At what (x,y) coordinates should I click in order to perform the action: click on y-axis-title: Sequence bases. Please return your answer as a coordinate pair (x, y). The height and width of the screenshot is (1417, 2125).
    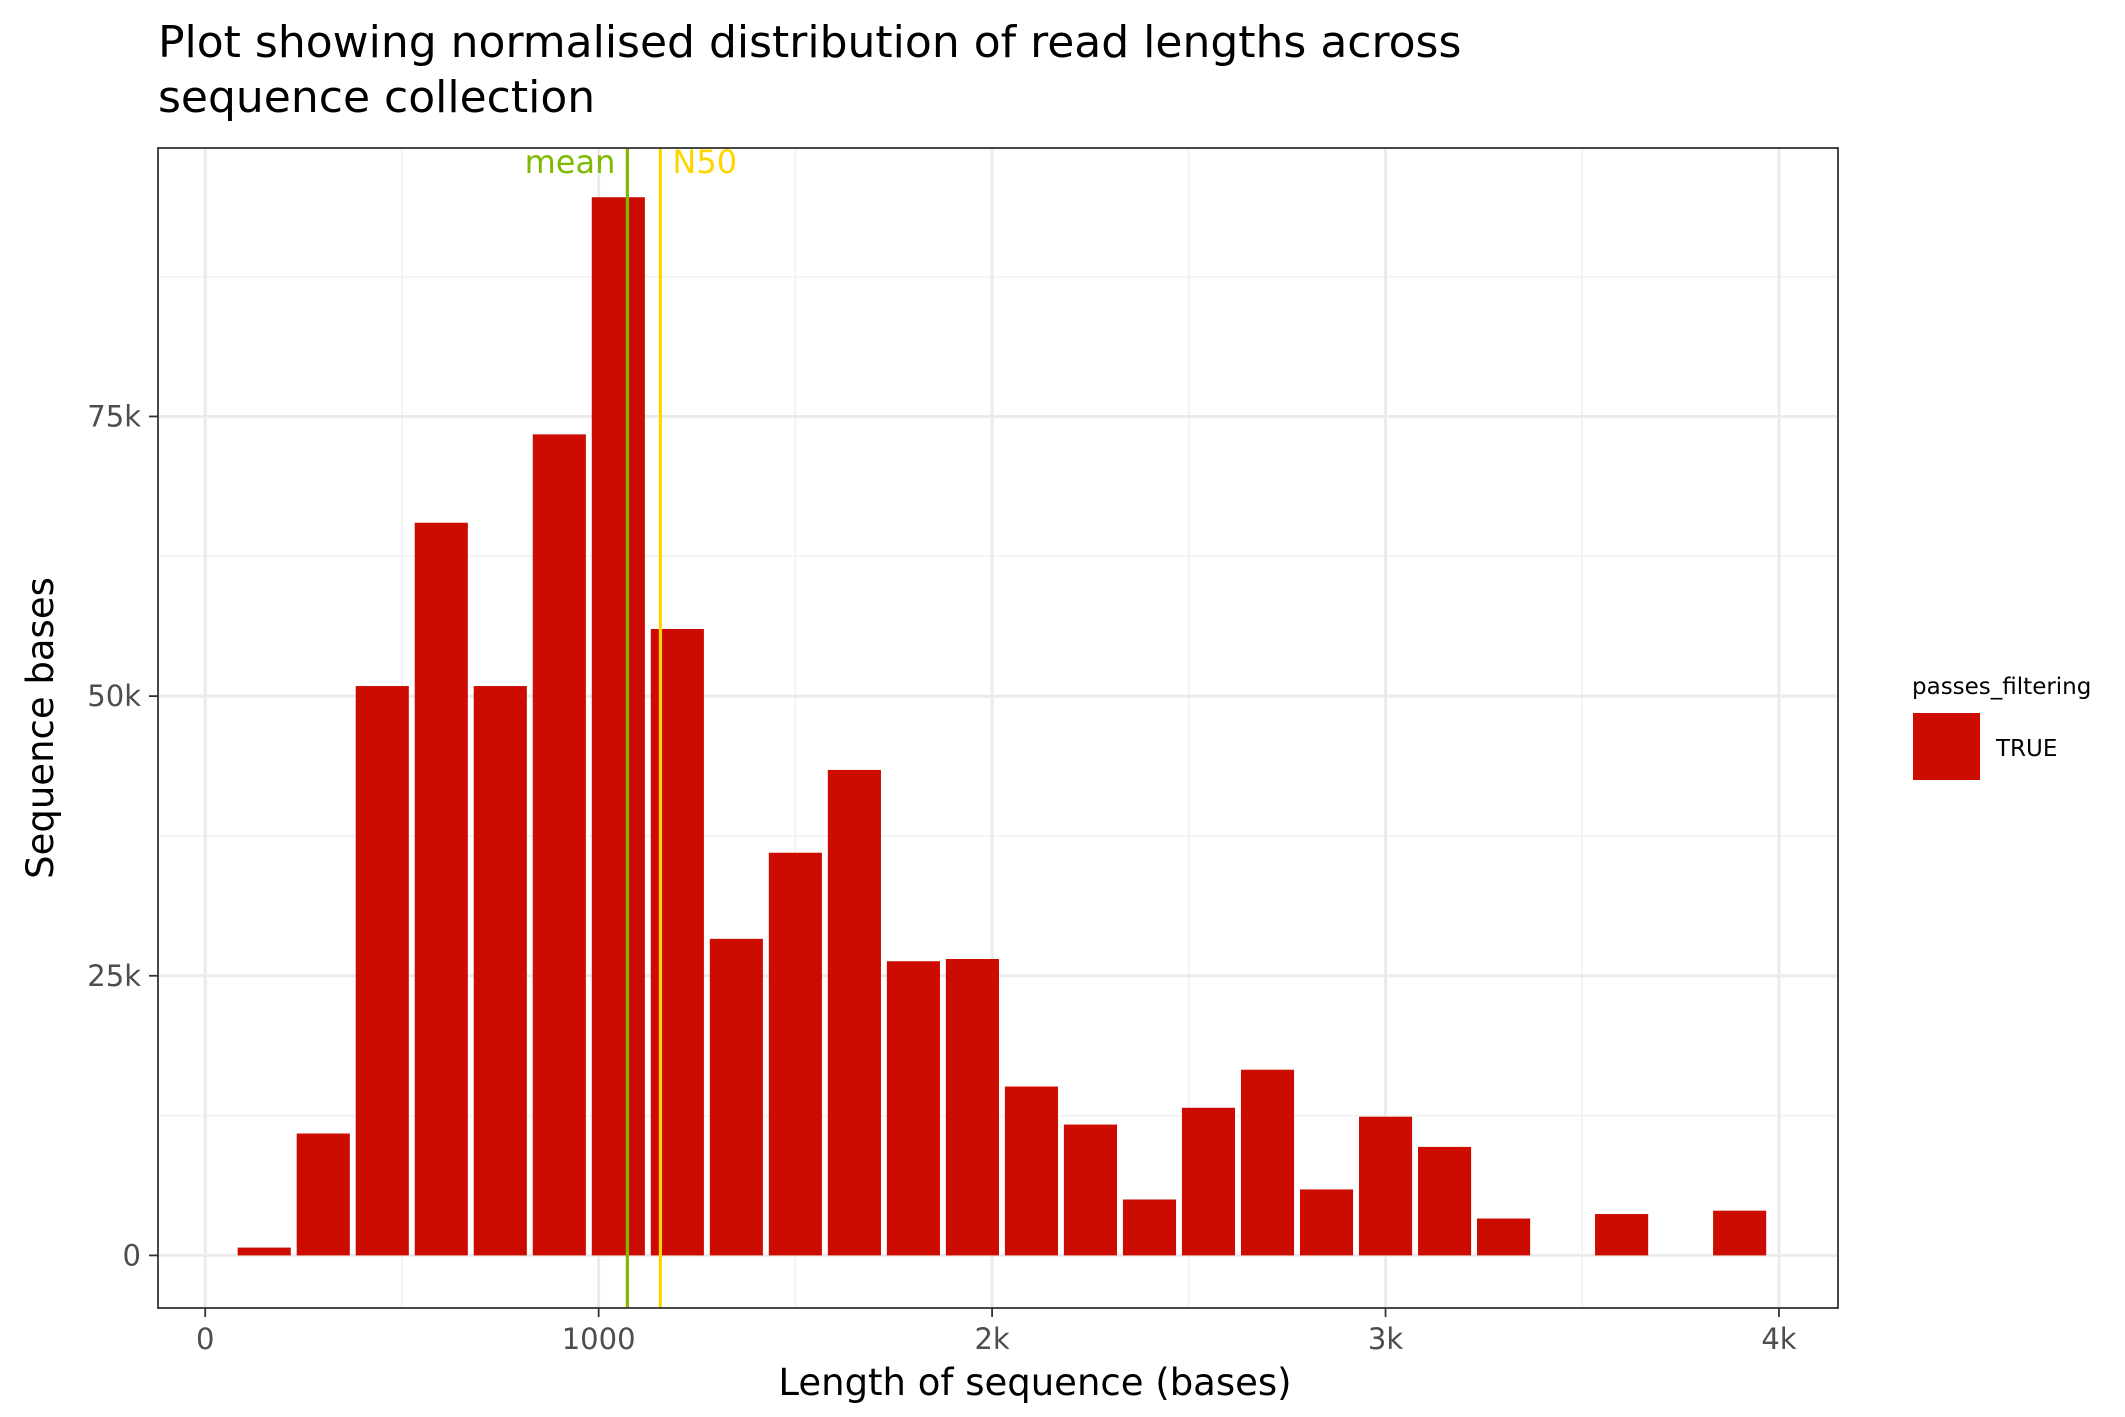
    Looking at the image, I should click on (40, 728).